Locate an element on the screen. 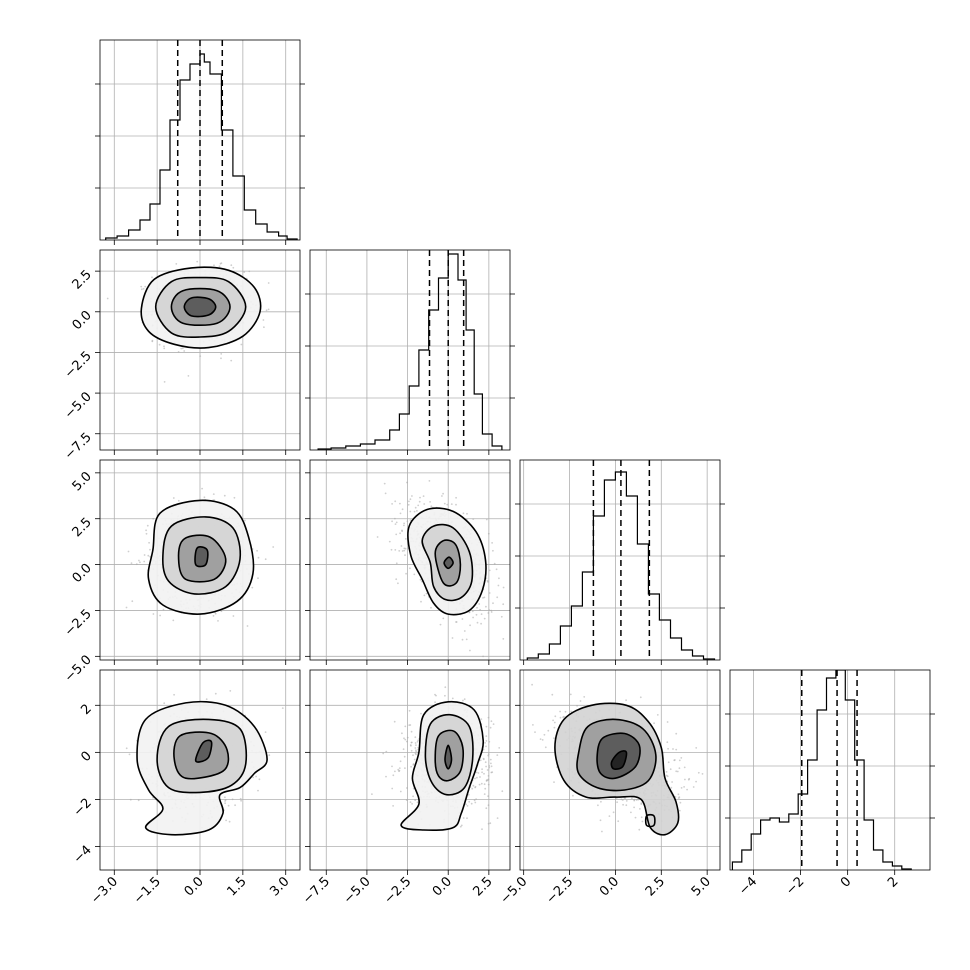  density-fill is located at coordinates (203, 751).